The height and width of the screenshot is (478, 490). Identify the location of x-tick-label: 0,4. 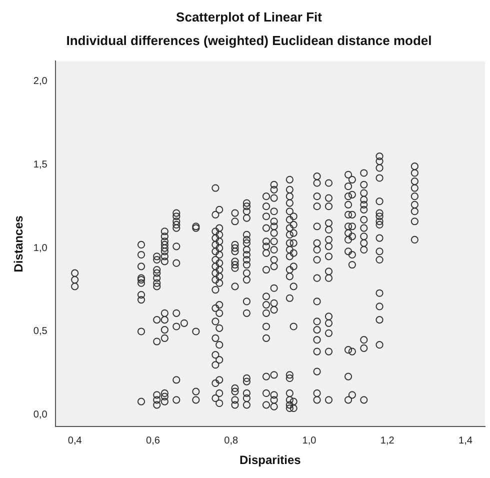
(75, 440).